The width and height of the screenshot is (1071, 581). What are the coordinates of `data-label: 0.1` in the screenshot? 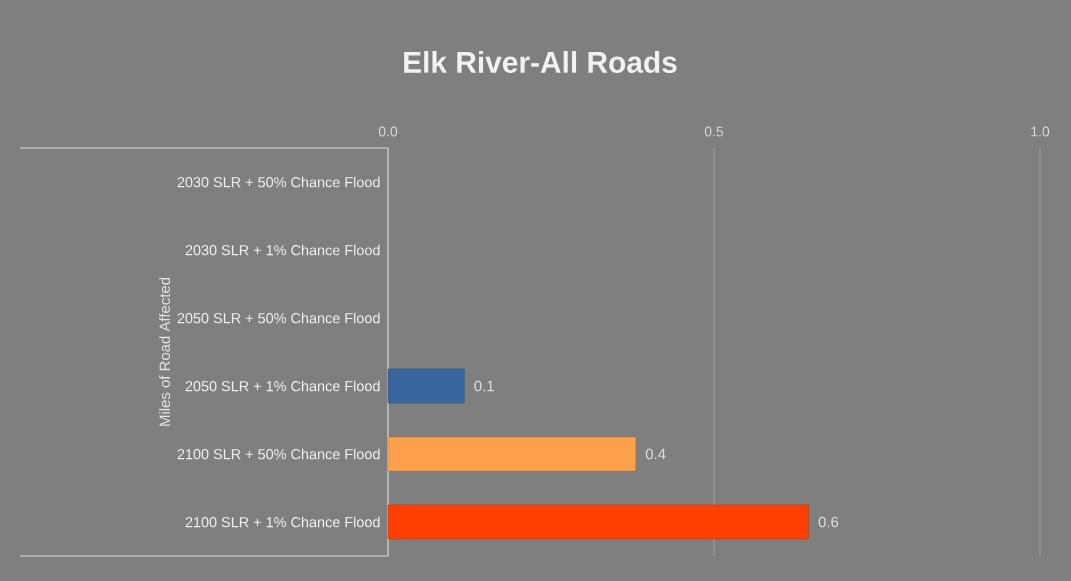 It's located at (484, 386).